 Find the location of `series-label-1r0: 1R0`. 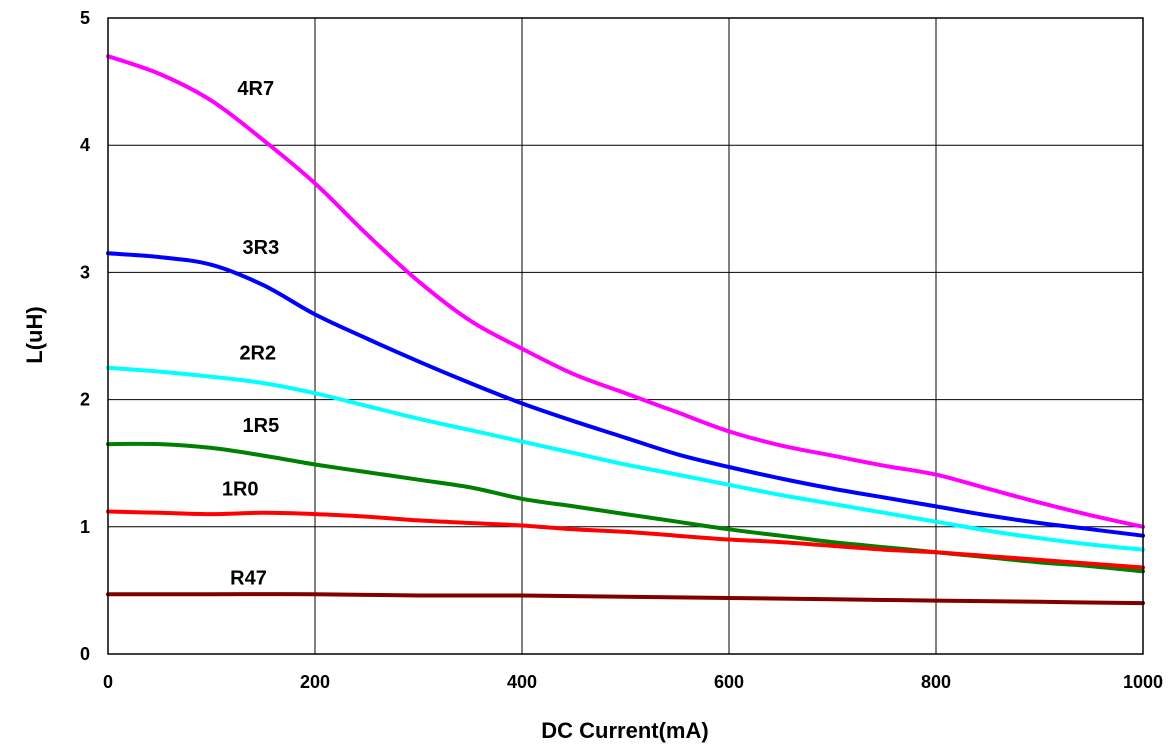

series-label-1r0: 1R0 is located at coordinates (240, 490).